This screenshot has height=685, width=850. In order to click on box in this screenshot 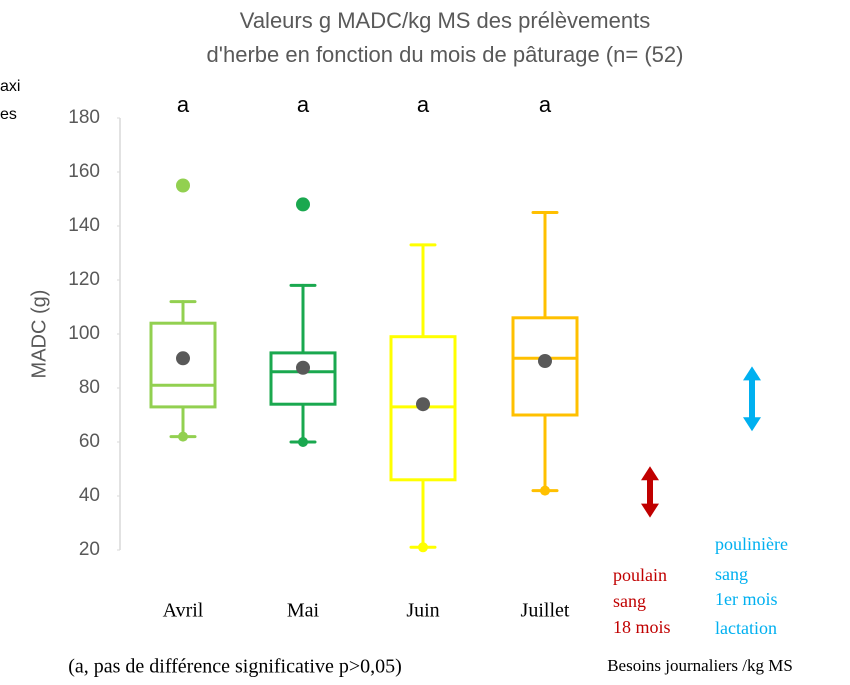, I will do `click(303, 378)`.